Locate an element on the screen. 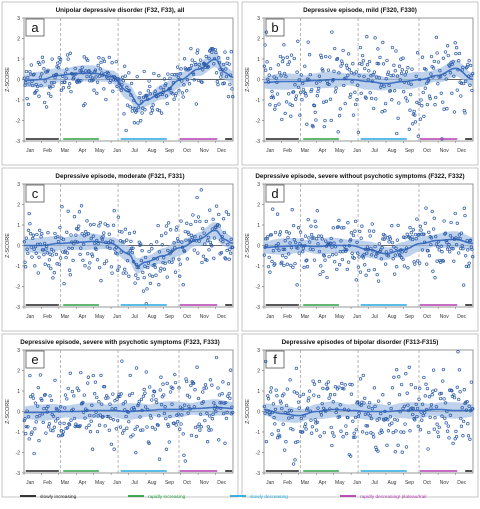 The height and width of the screenshot is (509, 480). x-tick-label: Sep is located at coordinates (409, 483).